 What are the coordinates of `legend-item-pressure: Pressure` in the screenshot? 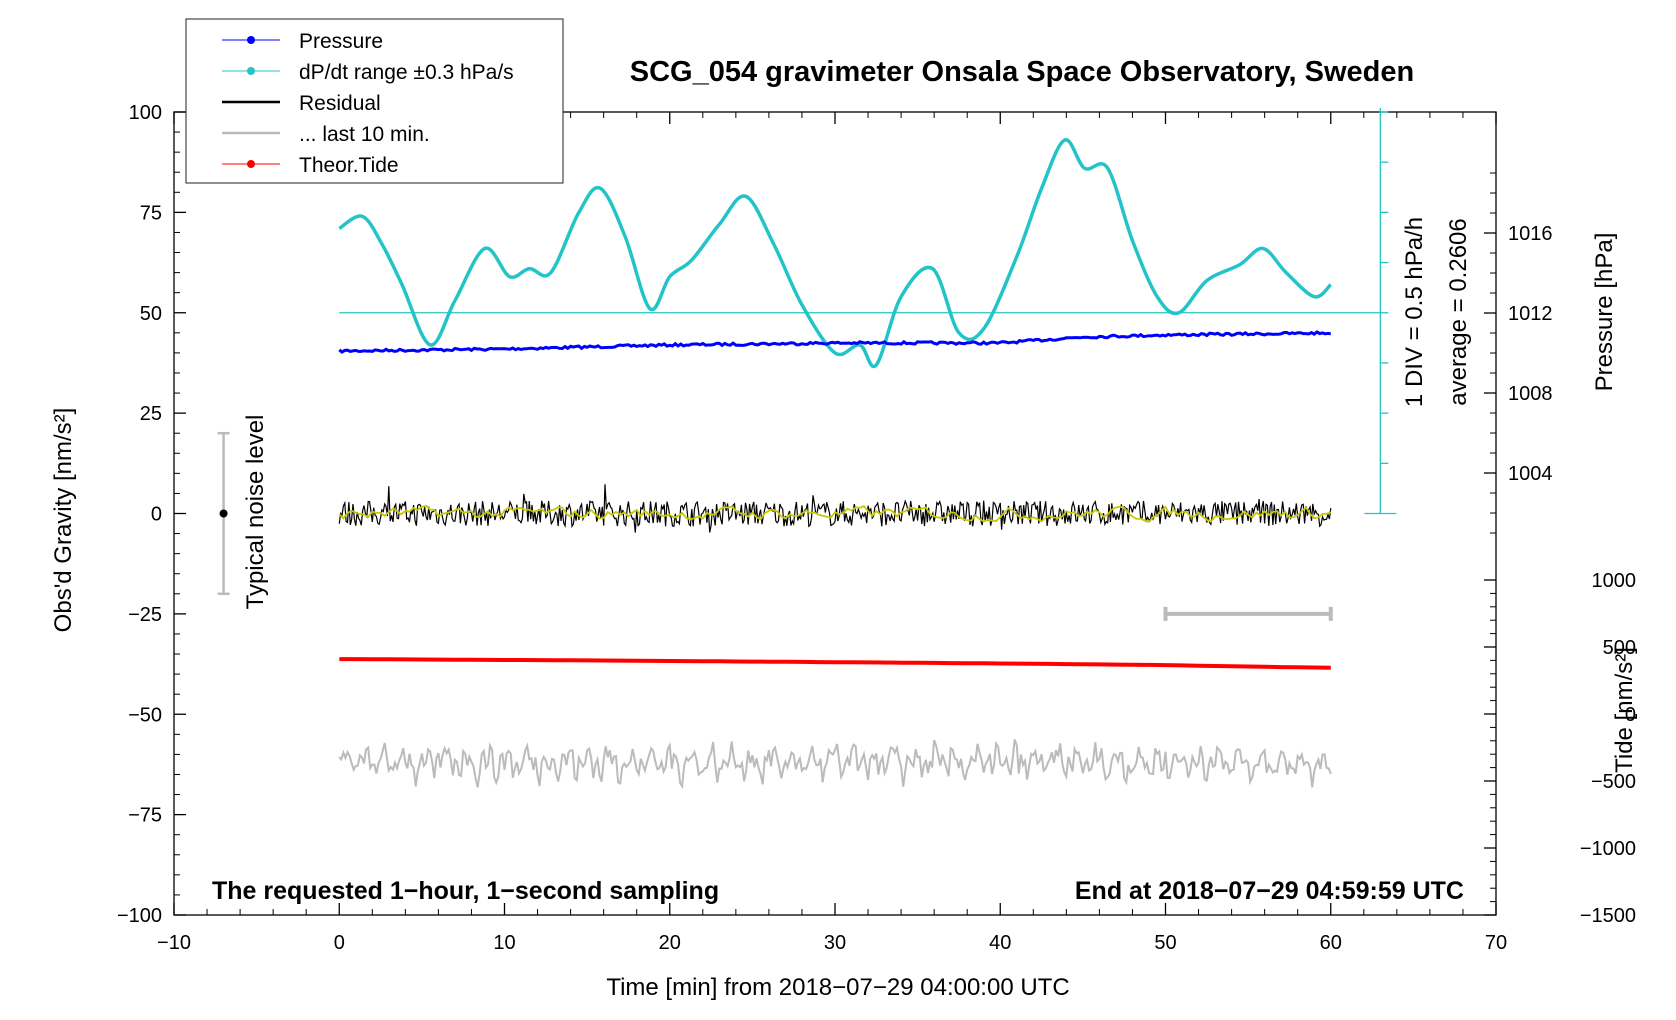 It's located at (302, 41).